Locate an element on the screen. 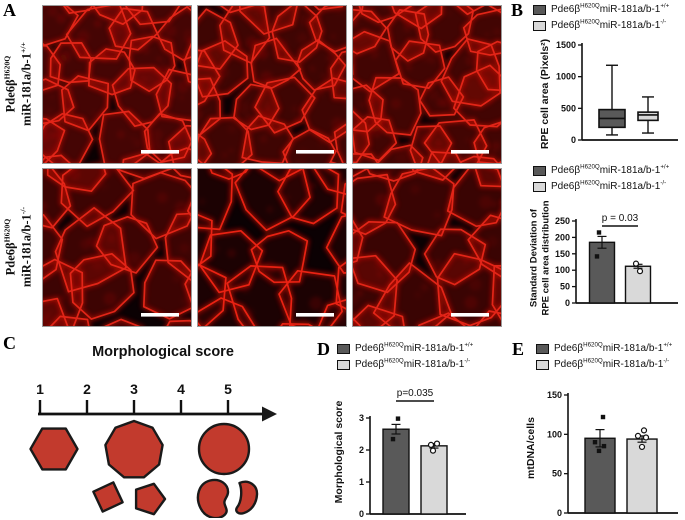  barchart-mtdna: 0 50 100 150 is located at coordinates (612, 454).